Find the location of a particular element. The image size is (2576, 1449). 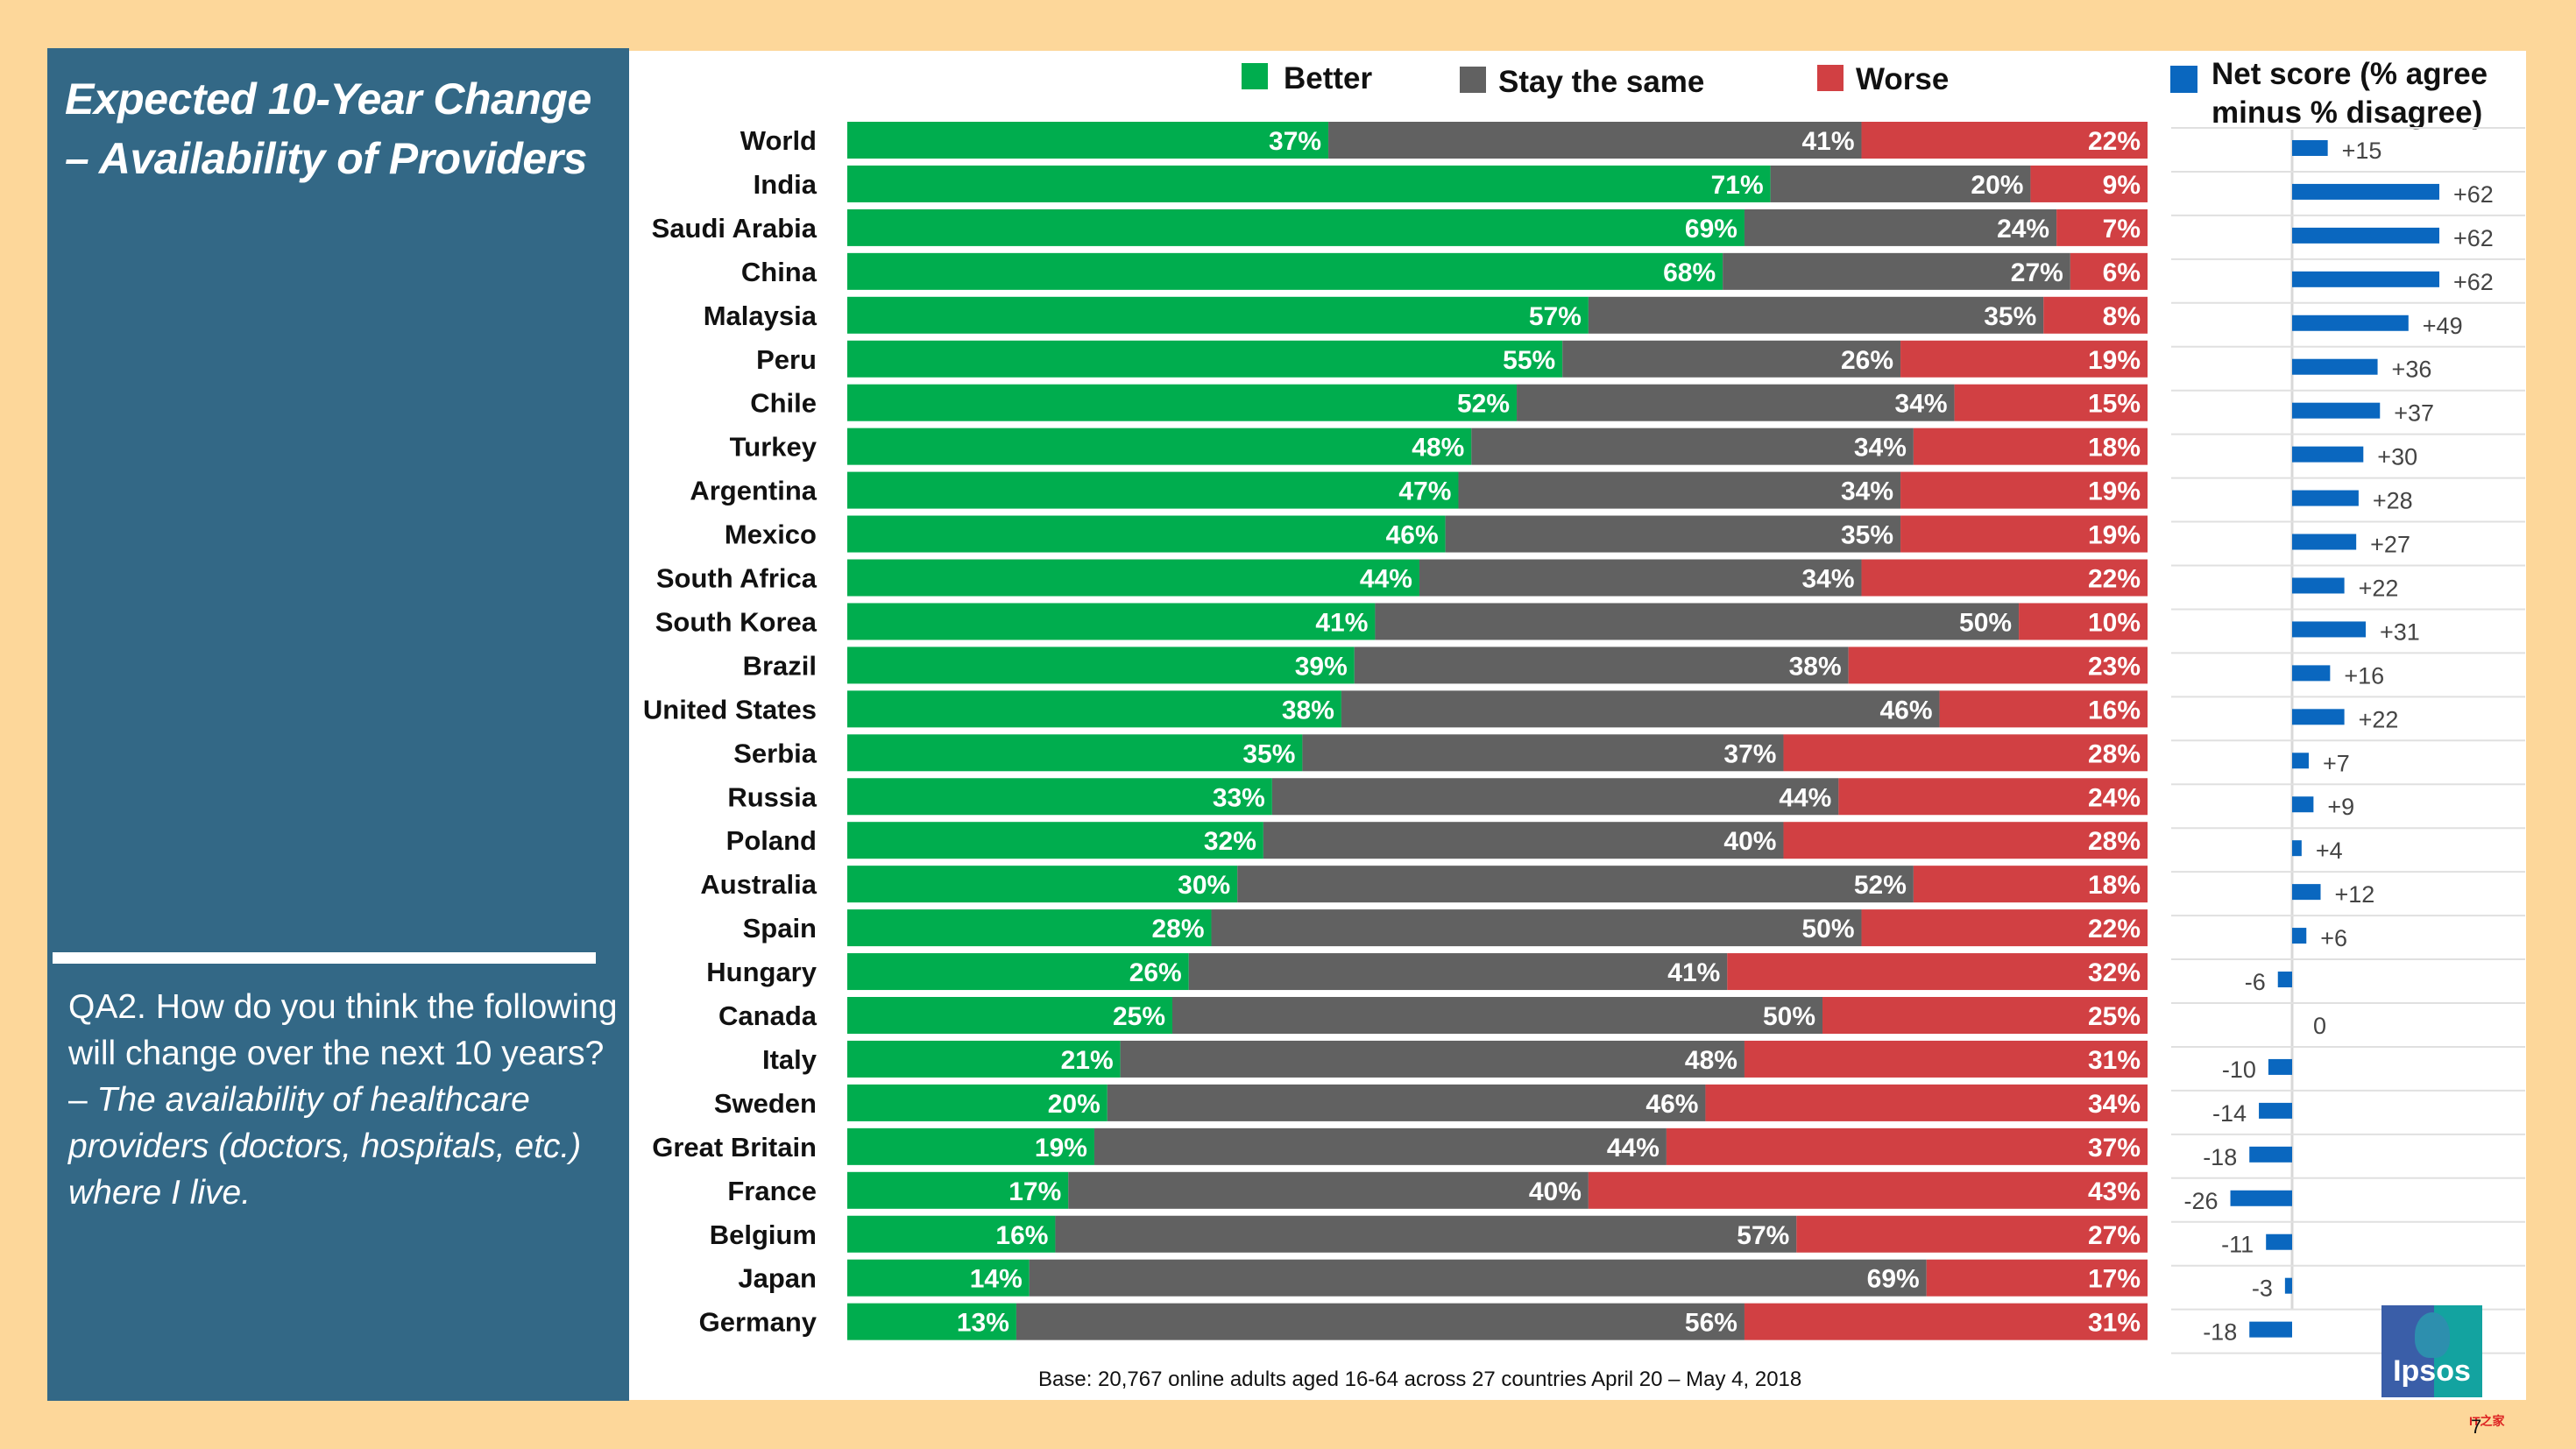

bar-row: India 71% 20% 9% is located at coordinates (1451, 183).